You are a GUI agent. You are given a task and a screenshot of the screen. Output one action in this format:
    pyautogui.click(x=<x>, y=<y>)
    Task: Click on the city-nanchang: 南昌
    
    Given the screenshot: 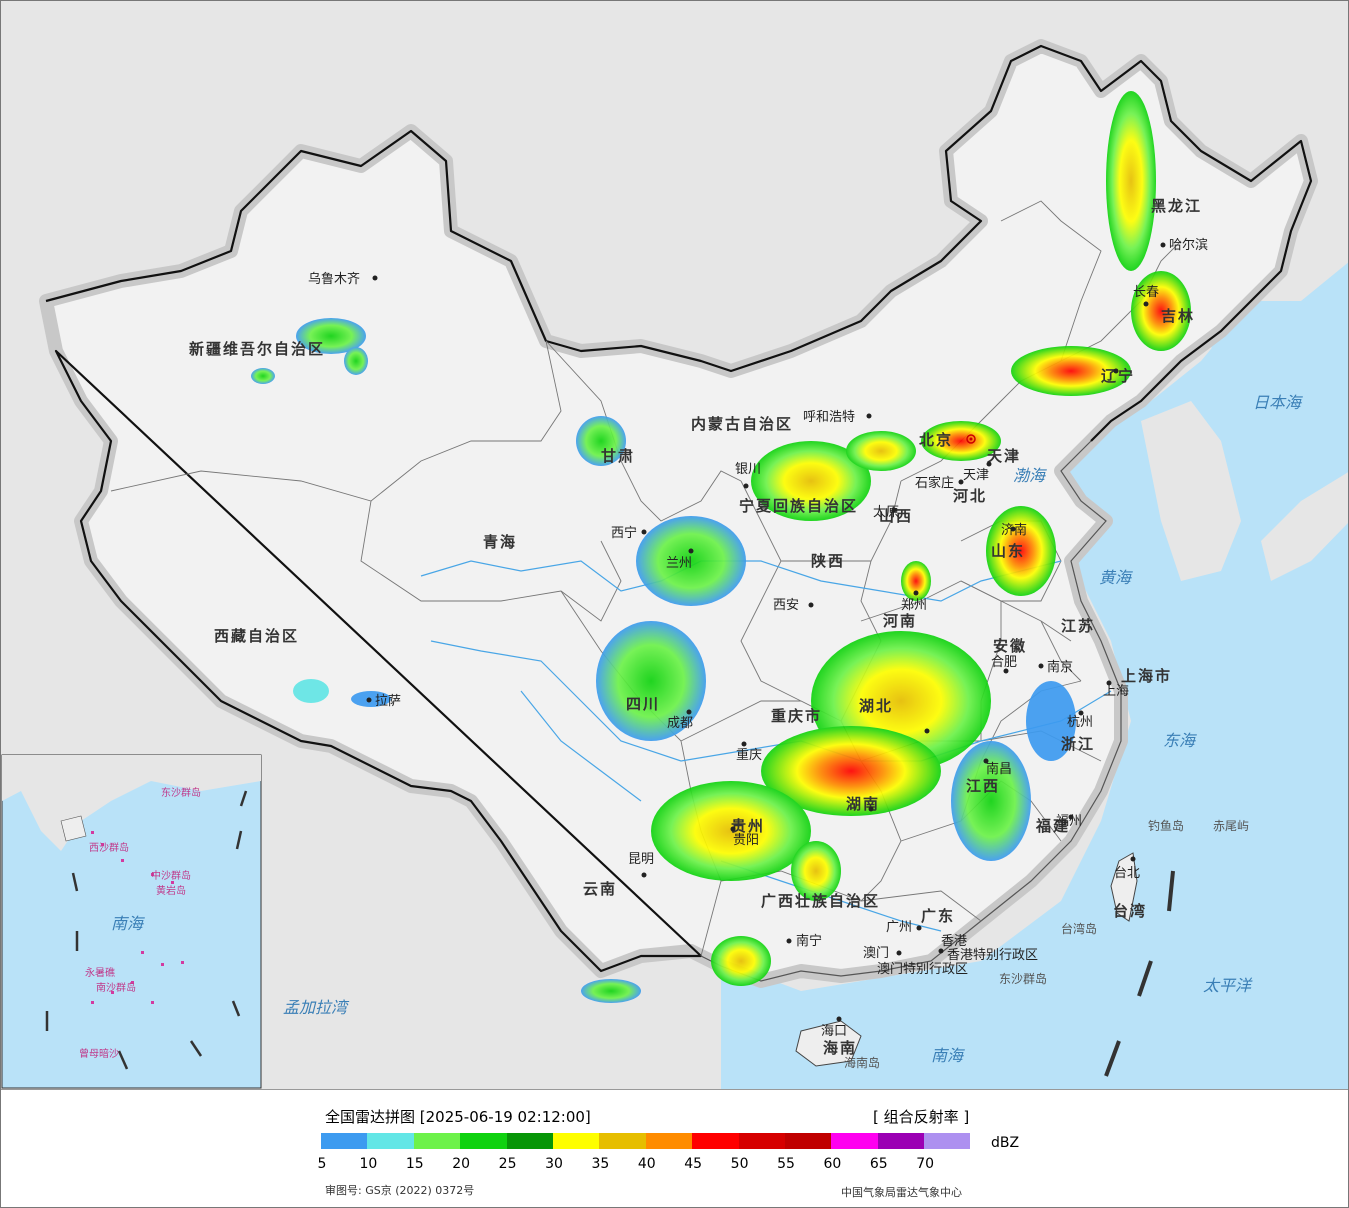 What is the action you would take?
    pyautogui.click(x=997, y=767)
    